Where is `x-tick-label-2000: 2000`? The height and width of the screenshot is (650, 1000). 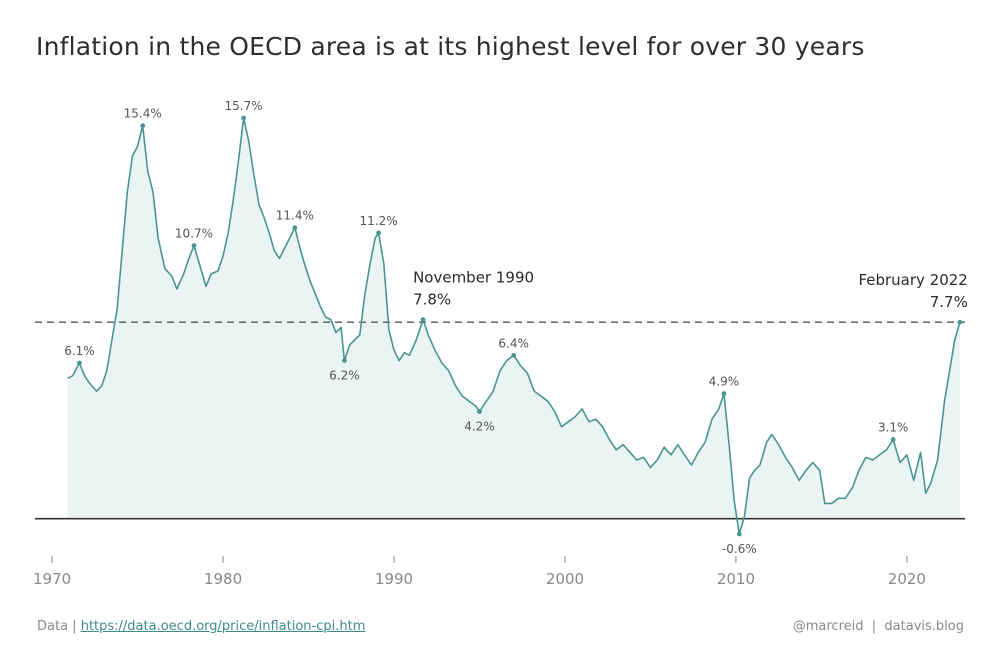 x-tick-label-2000: 2000 is located at coordinates (565, 579).